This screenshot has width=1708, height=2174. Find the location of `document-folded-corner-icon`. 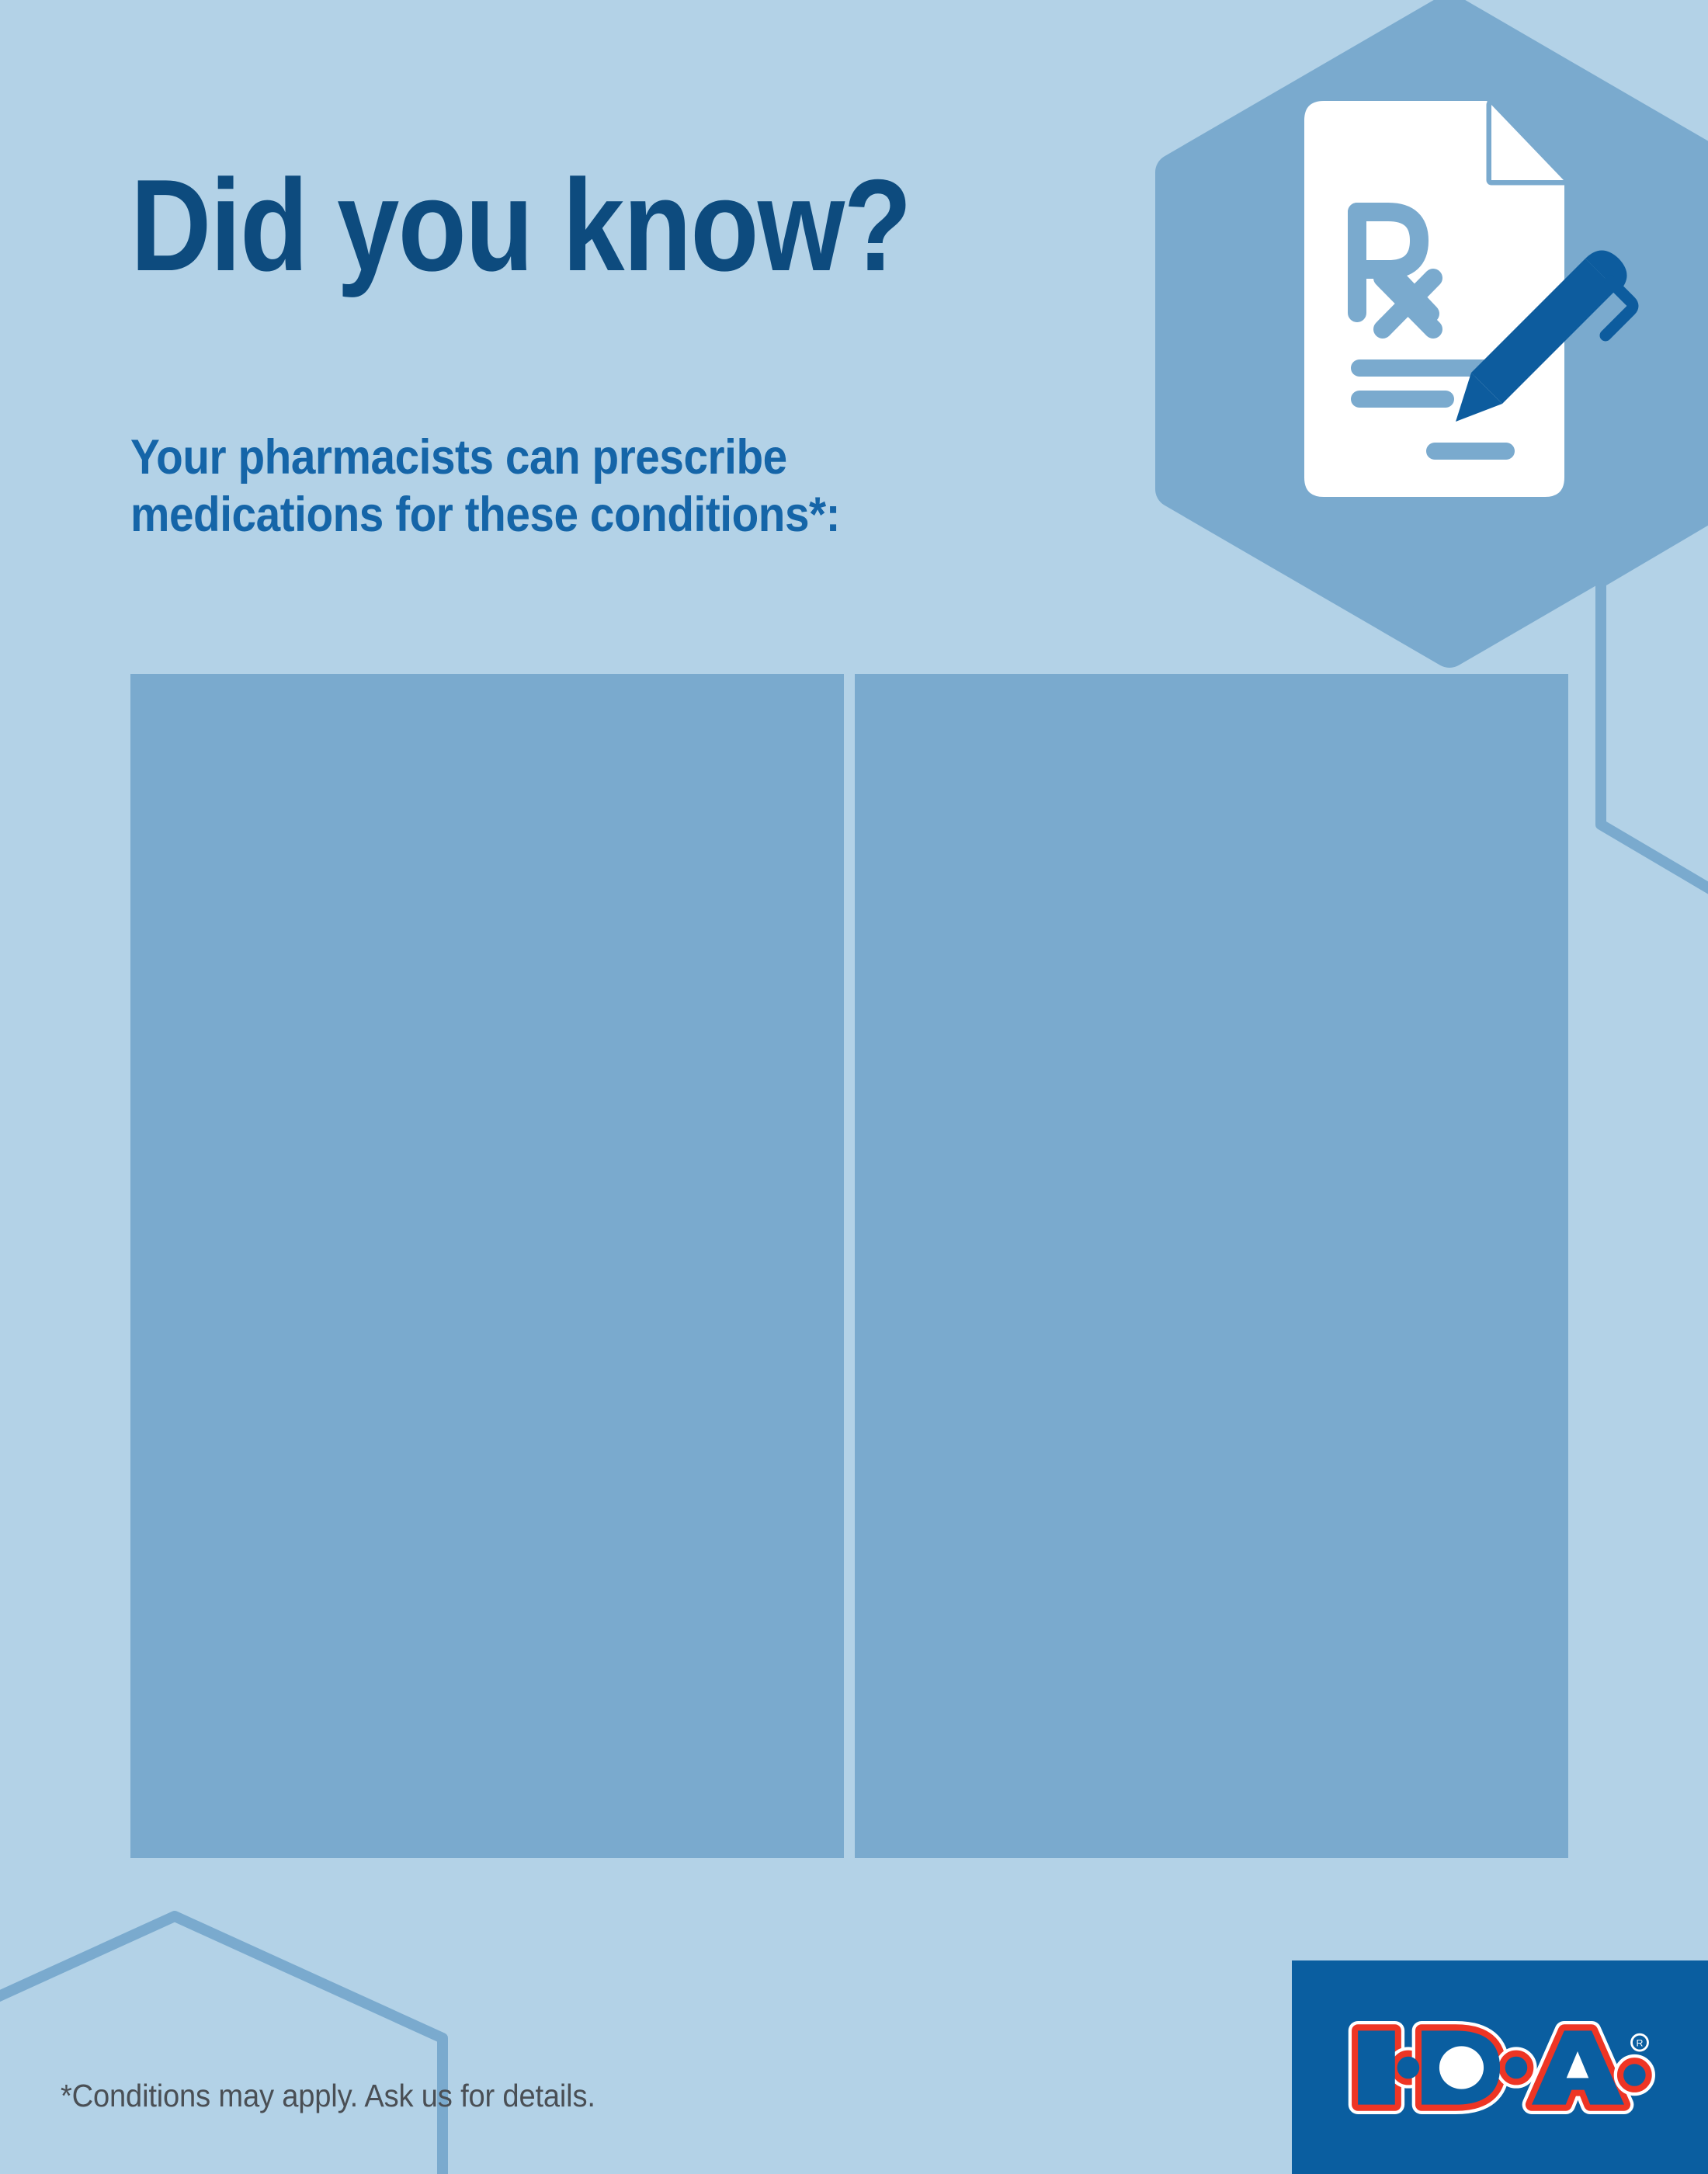

document-folded-corner-icon is located at coordinates (1528, 143).